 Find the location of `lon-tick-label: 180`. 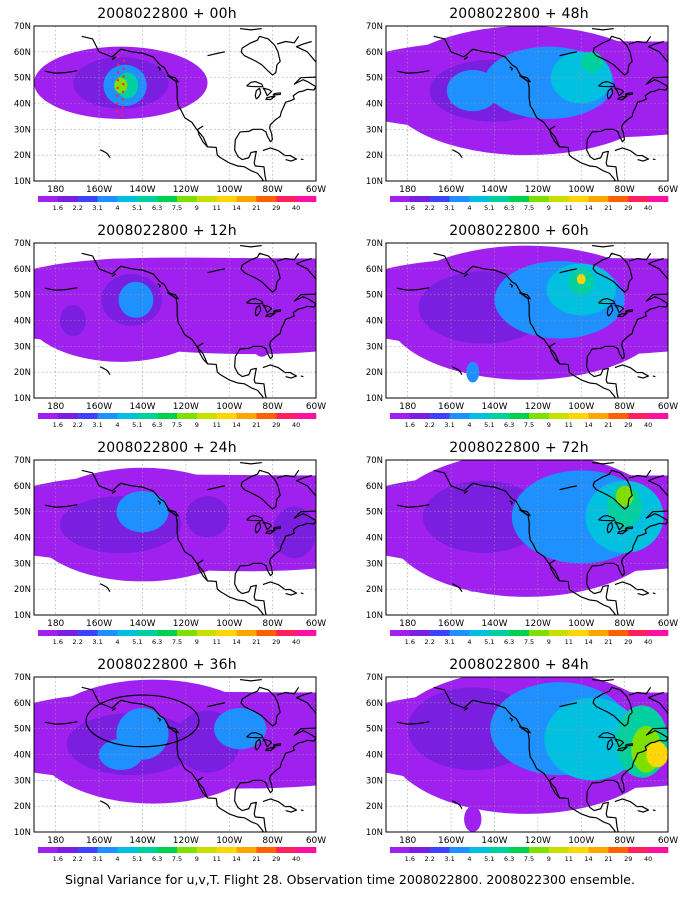

lon-tick-label: 180 is located at coordinates (407, 841).